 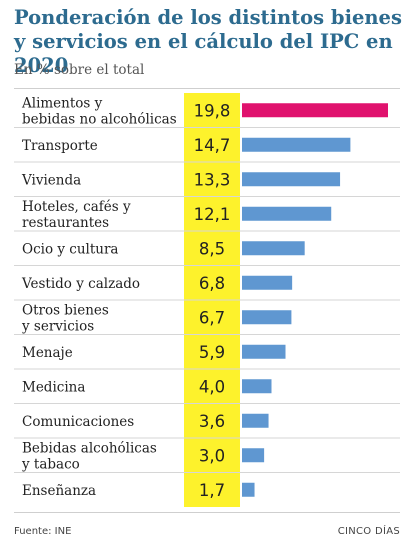 I want to click on value-label: 14,7, so click(x=212, y=145).